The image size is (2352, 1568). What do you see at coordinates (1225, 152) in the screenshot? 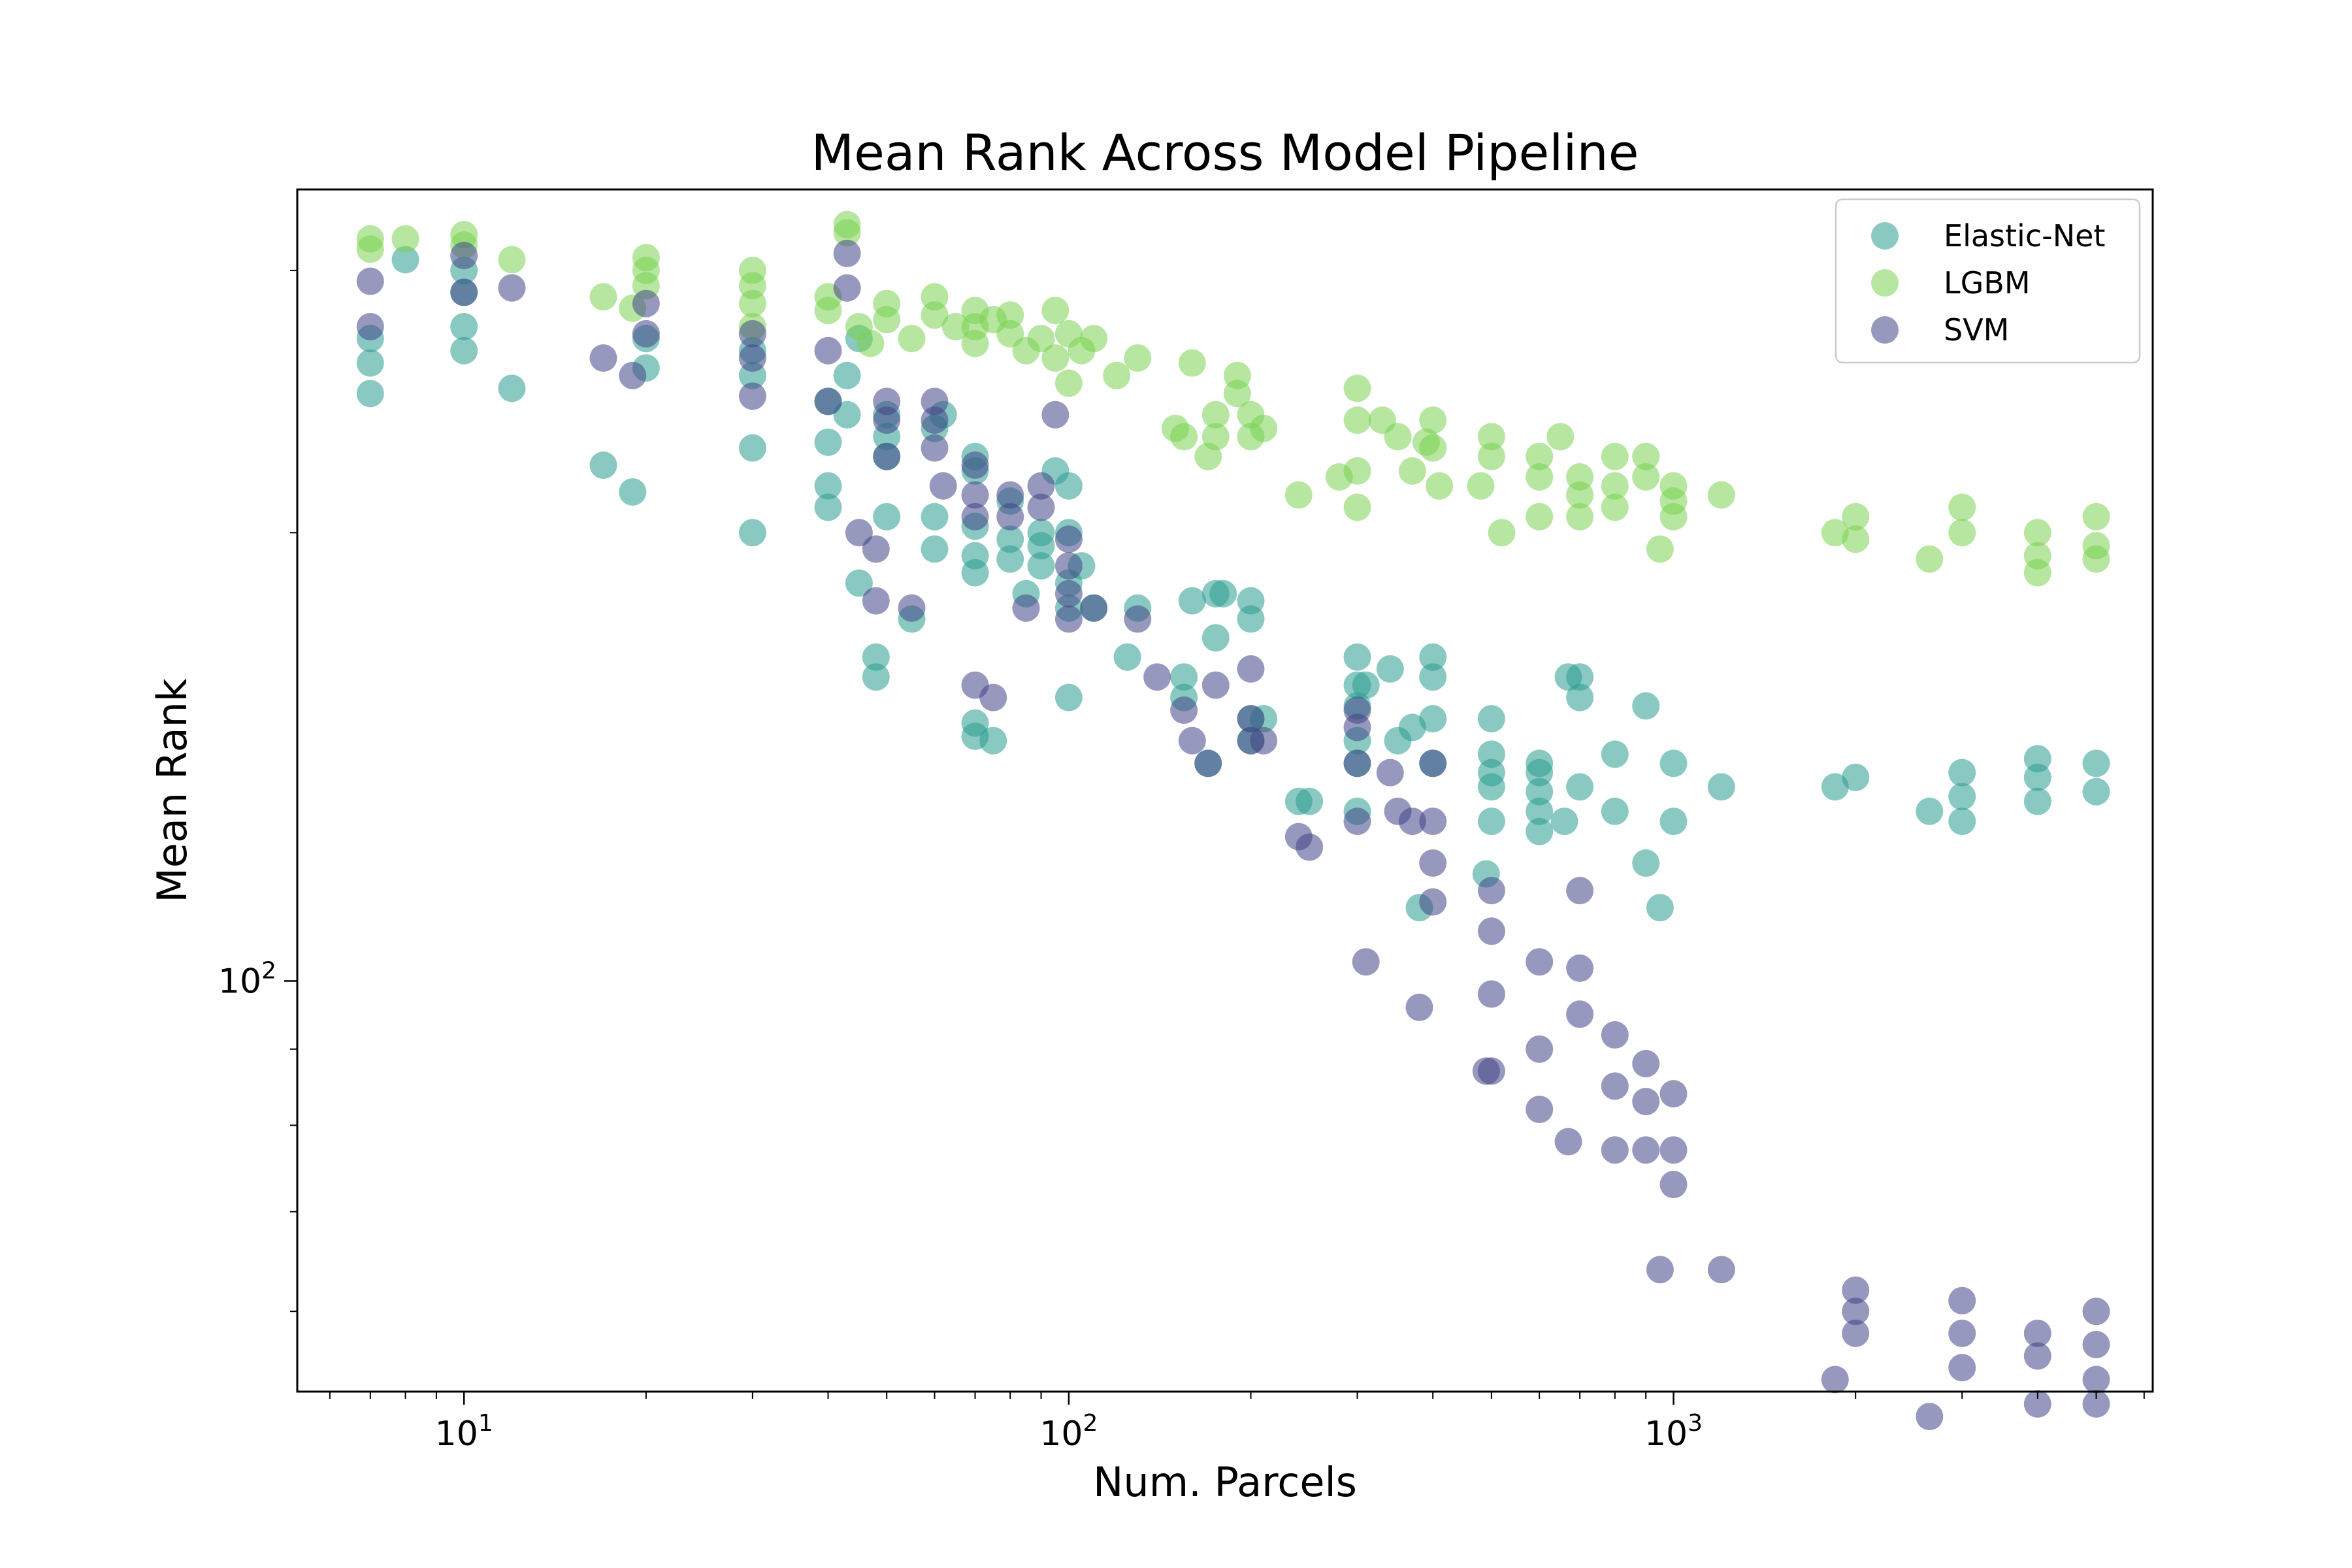
I see `chart-title: Mean Rank Across Model Pipeline` at bounding box center [1225, 152].